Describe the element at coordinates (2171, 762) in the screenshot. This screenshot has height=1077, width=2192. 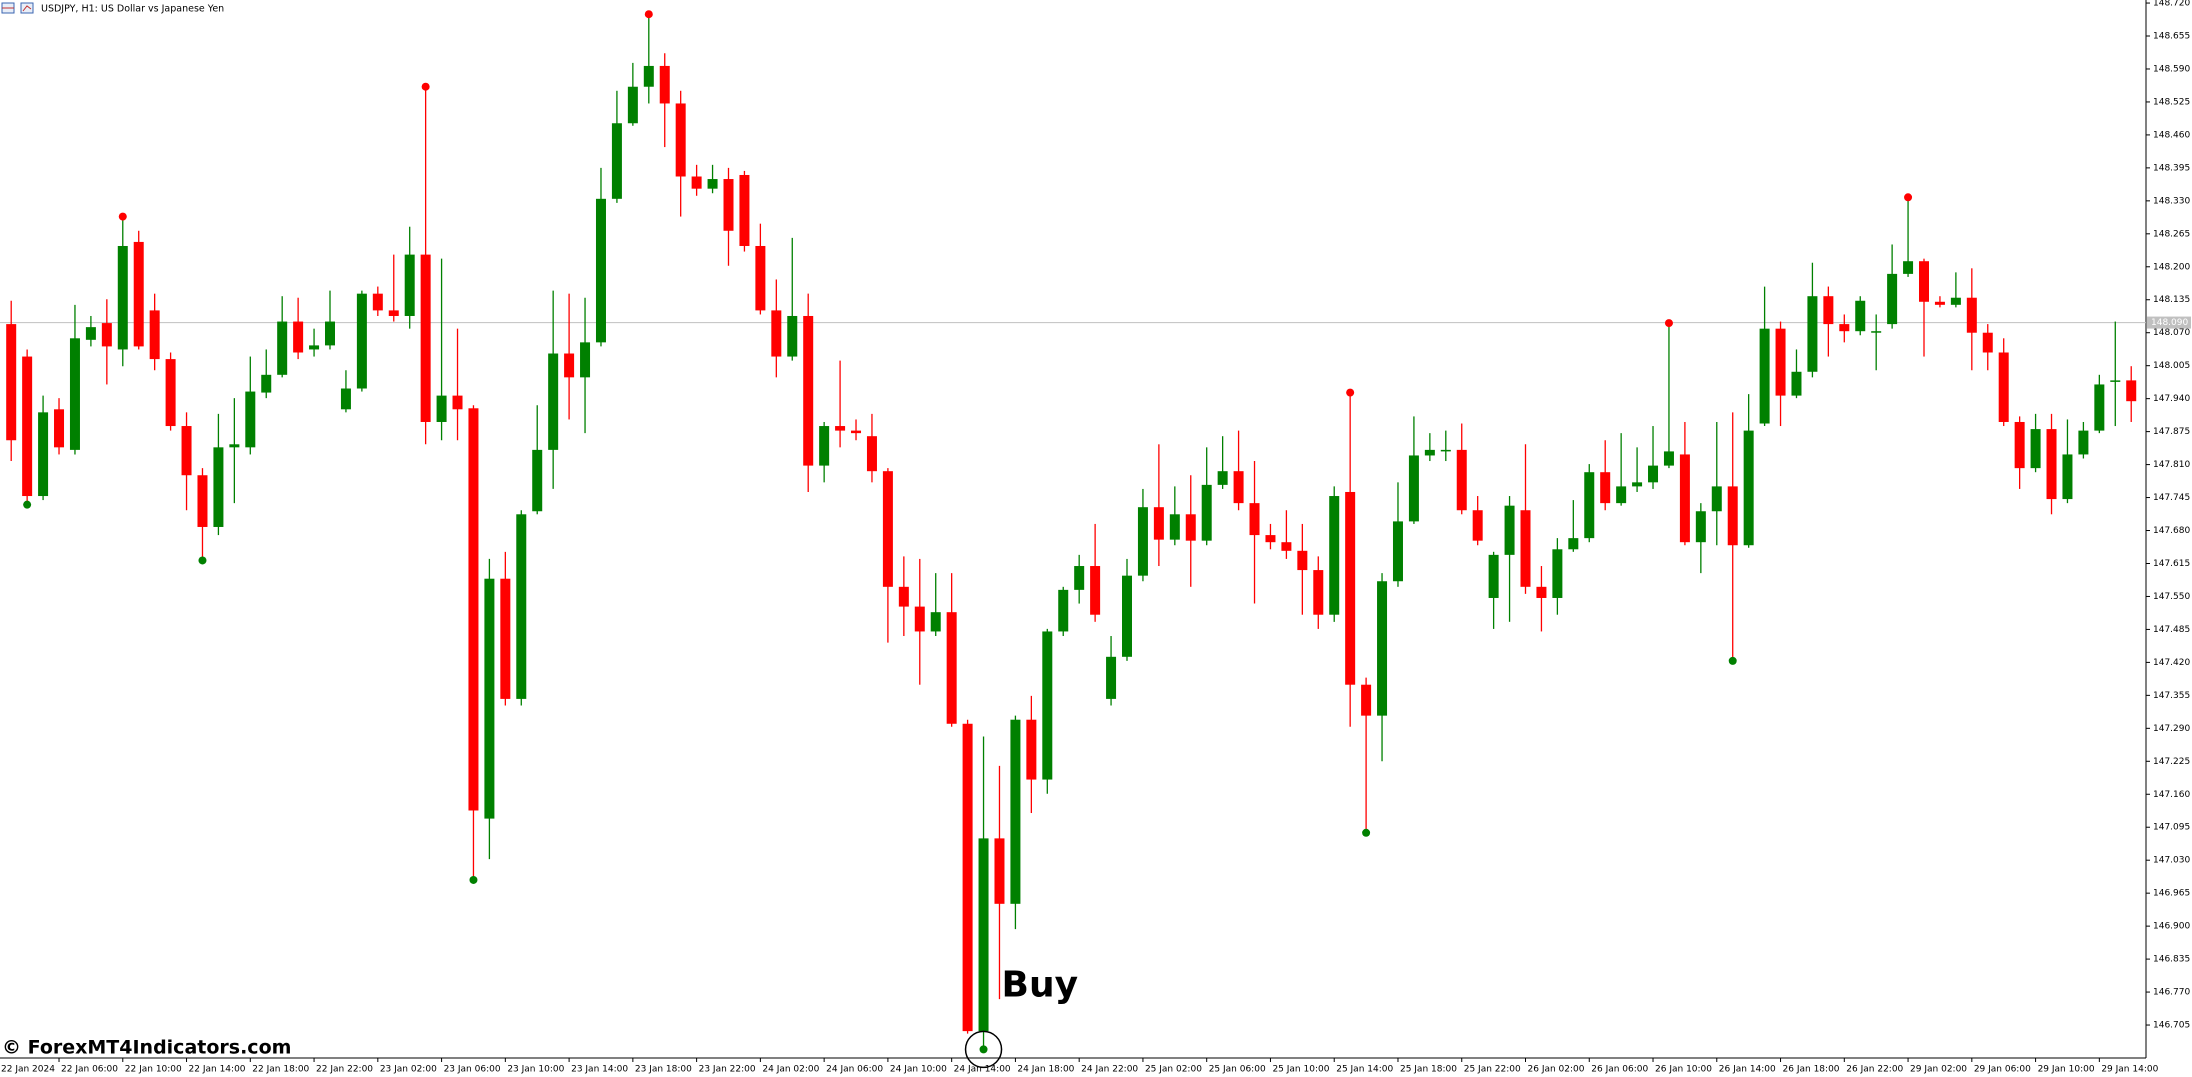
I see `y-tick-label: 147.225` at that location.